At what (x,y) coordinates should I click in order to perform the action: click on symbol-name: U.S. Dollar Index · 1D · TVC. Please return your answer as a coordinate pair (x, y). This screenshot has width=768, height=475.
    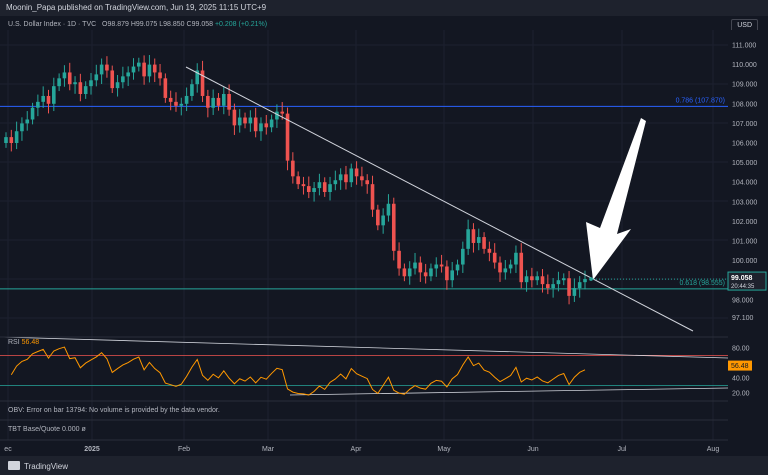
    Looking at the image, I should click on (52, 24).